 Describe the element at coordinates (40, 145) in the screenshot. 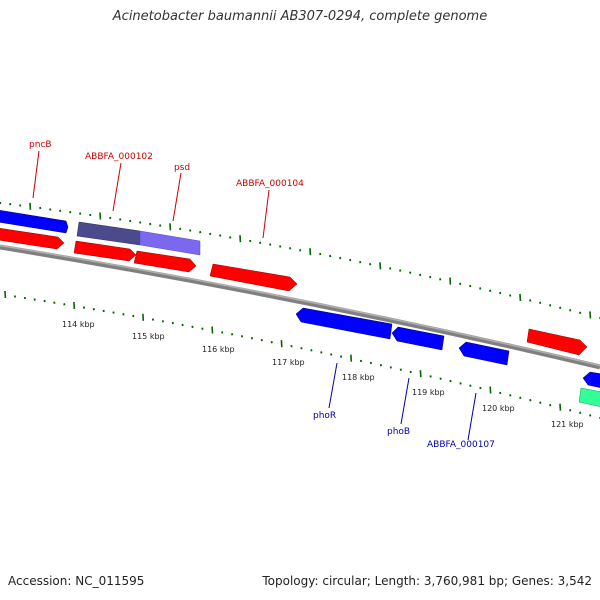

I see `gene-label-pncB: pncB` at that location.